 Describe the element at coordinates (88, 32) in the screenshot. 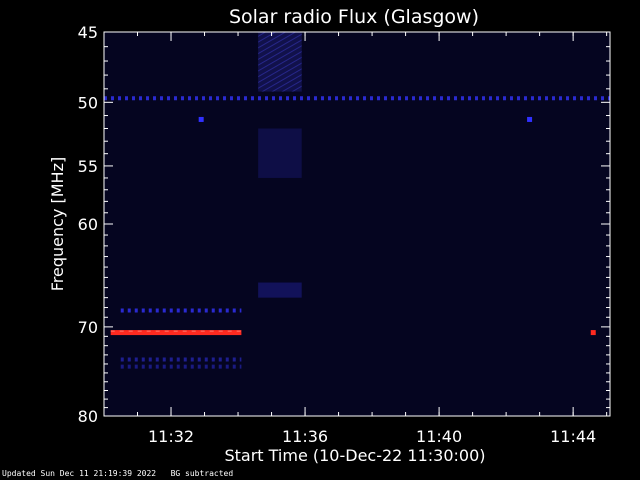

I see `y-tick-label-45: 45` at that location.